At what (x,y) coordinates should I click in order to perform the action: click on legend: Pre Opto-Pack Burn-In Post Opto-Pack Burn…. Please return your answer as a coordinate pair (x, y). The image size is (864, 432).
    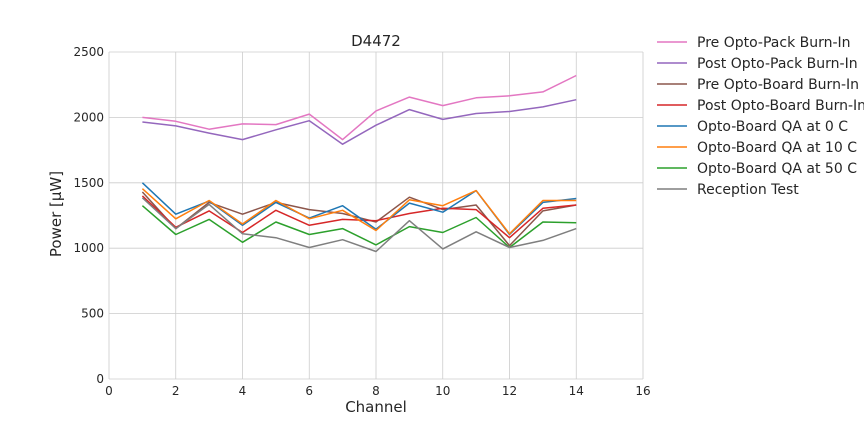
    Looking at the image, I should click on (760, 116).